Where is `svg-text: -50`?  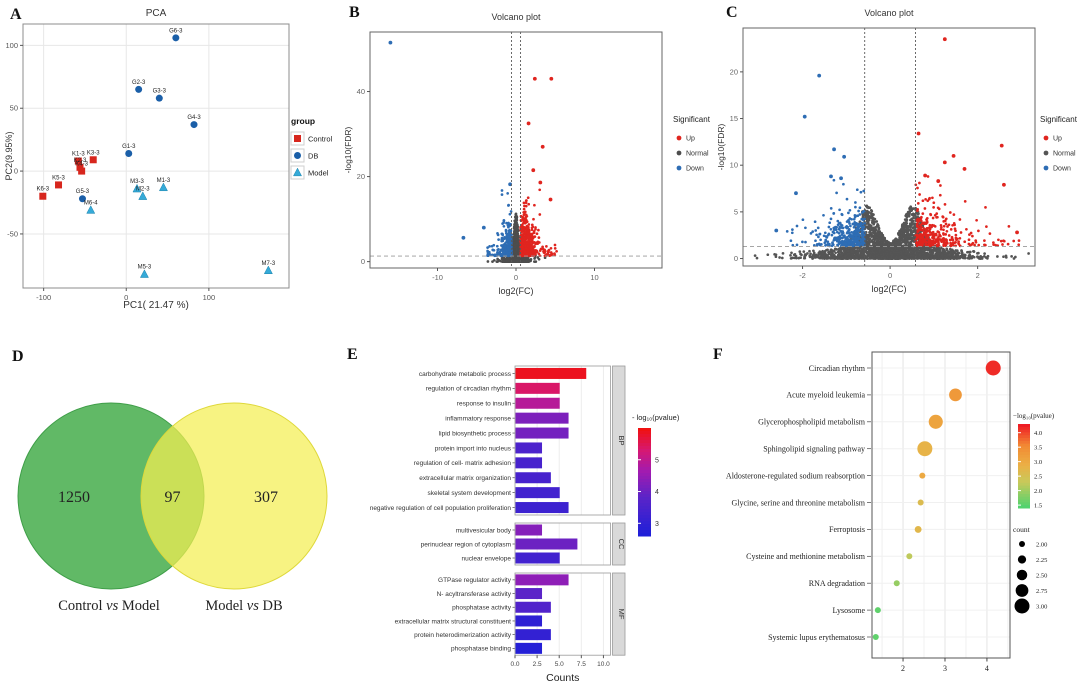 svg-text: -50 is located at coordinates (12, 233).